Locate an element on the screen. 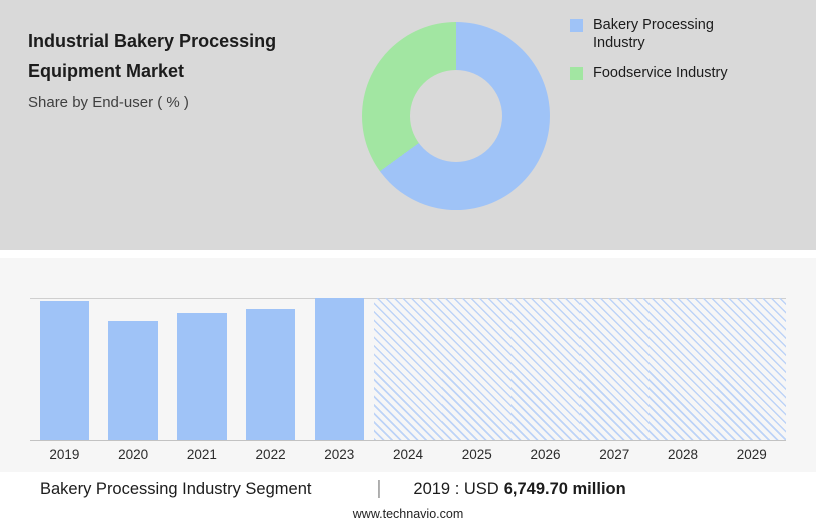  x-label-2019: 2019 is located at coordinates (64, 454).